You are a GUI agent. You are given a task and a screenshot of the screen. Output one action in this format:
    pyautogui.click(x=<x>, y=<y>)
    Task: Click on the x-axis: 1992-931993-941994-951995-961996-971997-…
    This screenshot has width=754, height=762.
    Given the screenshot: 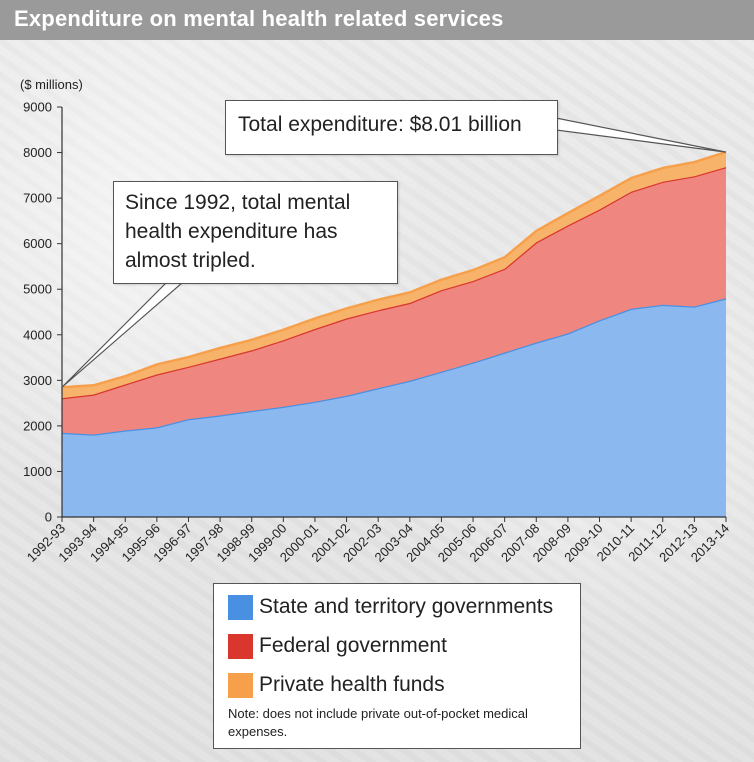 What is the action you would take?
    pyautogui.click(x=378, y=540)
    